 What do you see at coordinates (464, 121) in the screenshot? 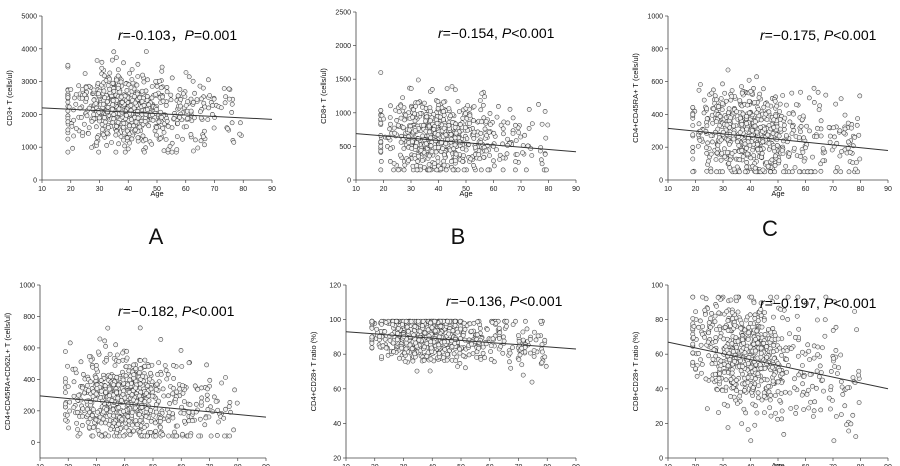
I see `scatter-points` at bounding box center [464, 121].